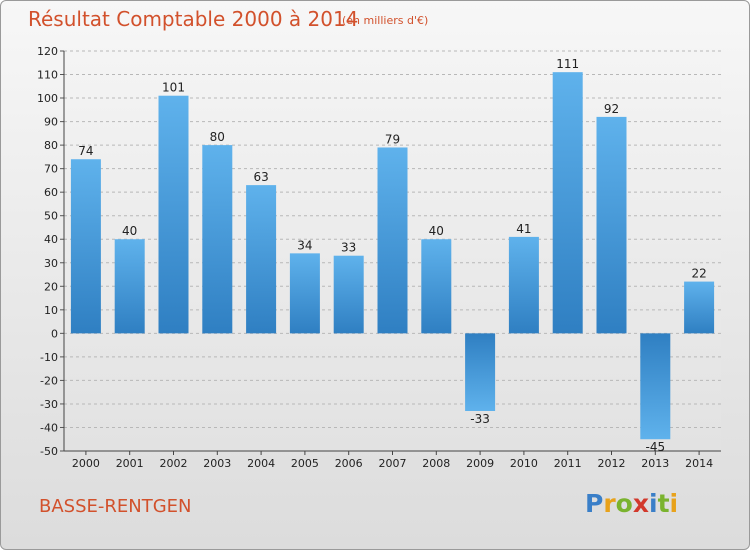 This screenshot has height=550, width=750. I want to click on bar-2009, so click(480, 372).